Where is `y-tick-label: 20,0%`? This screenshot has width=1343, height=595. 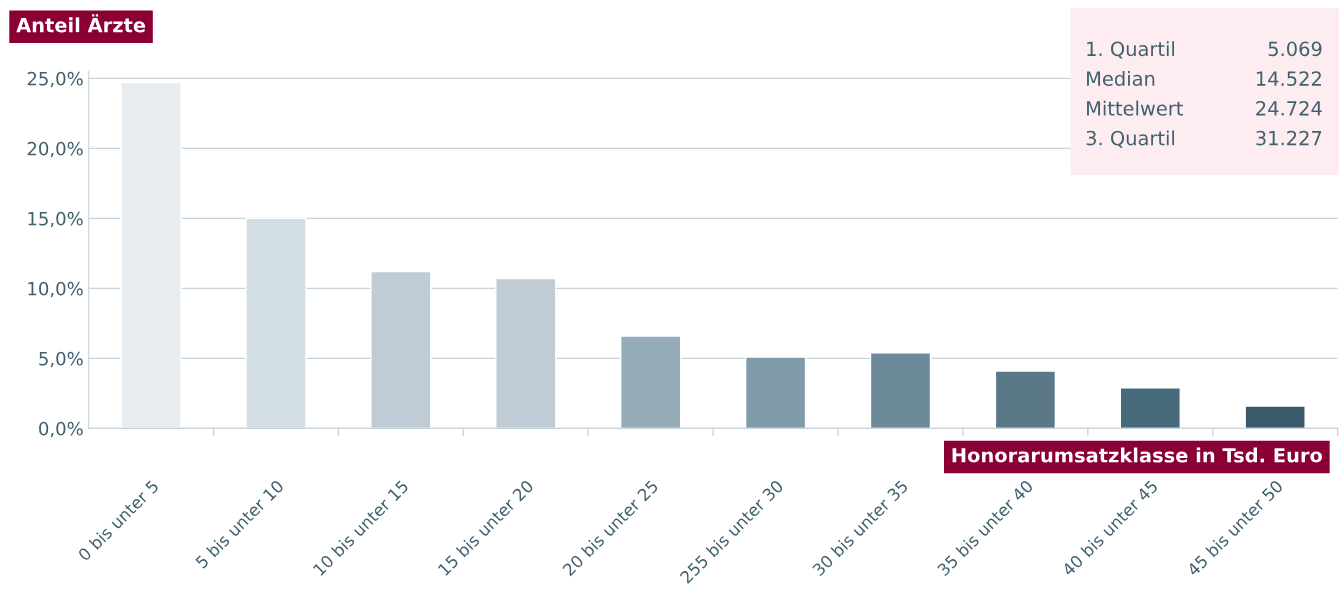 y-tick-label: 20,0% is located at coordinates (55, 149).